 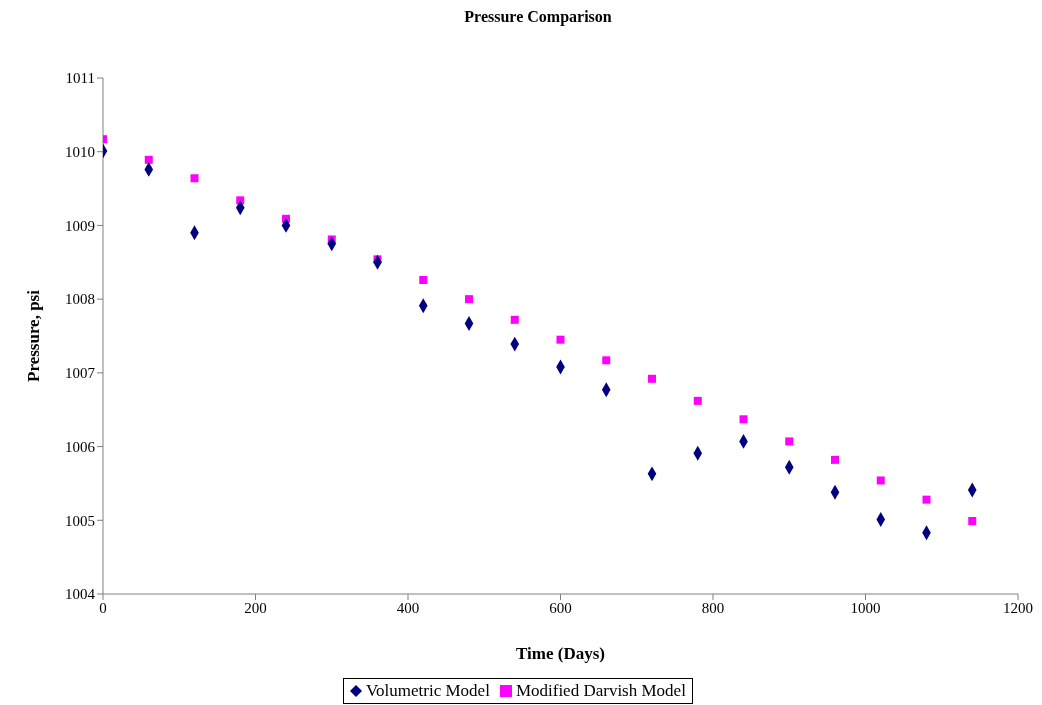 I want to click on y-tick-label: 1006, so click(x=80, y=446).